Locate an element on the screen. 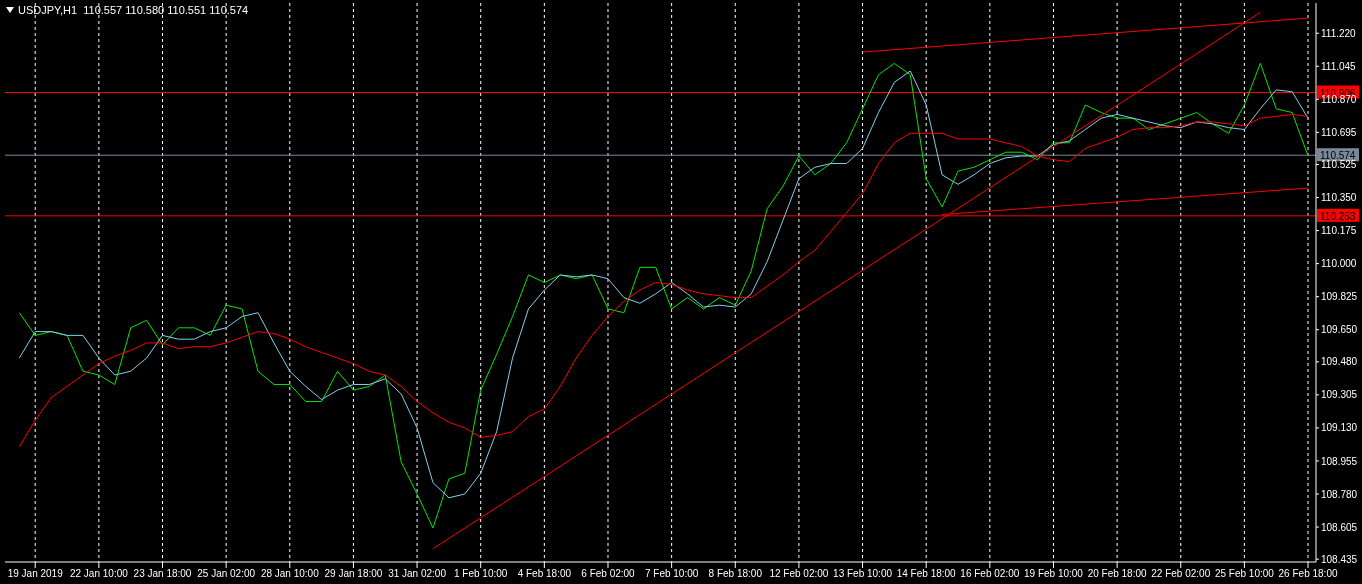 The width and height of the screenshot is (1362, 584). x-tick-label: 25 Jan 02:00 is located at coordinates (226, 574).